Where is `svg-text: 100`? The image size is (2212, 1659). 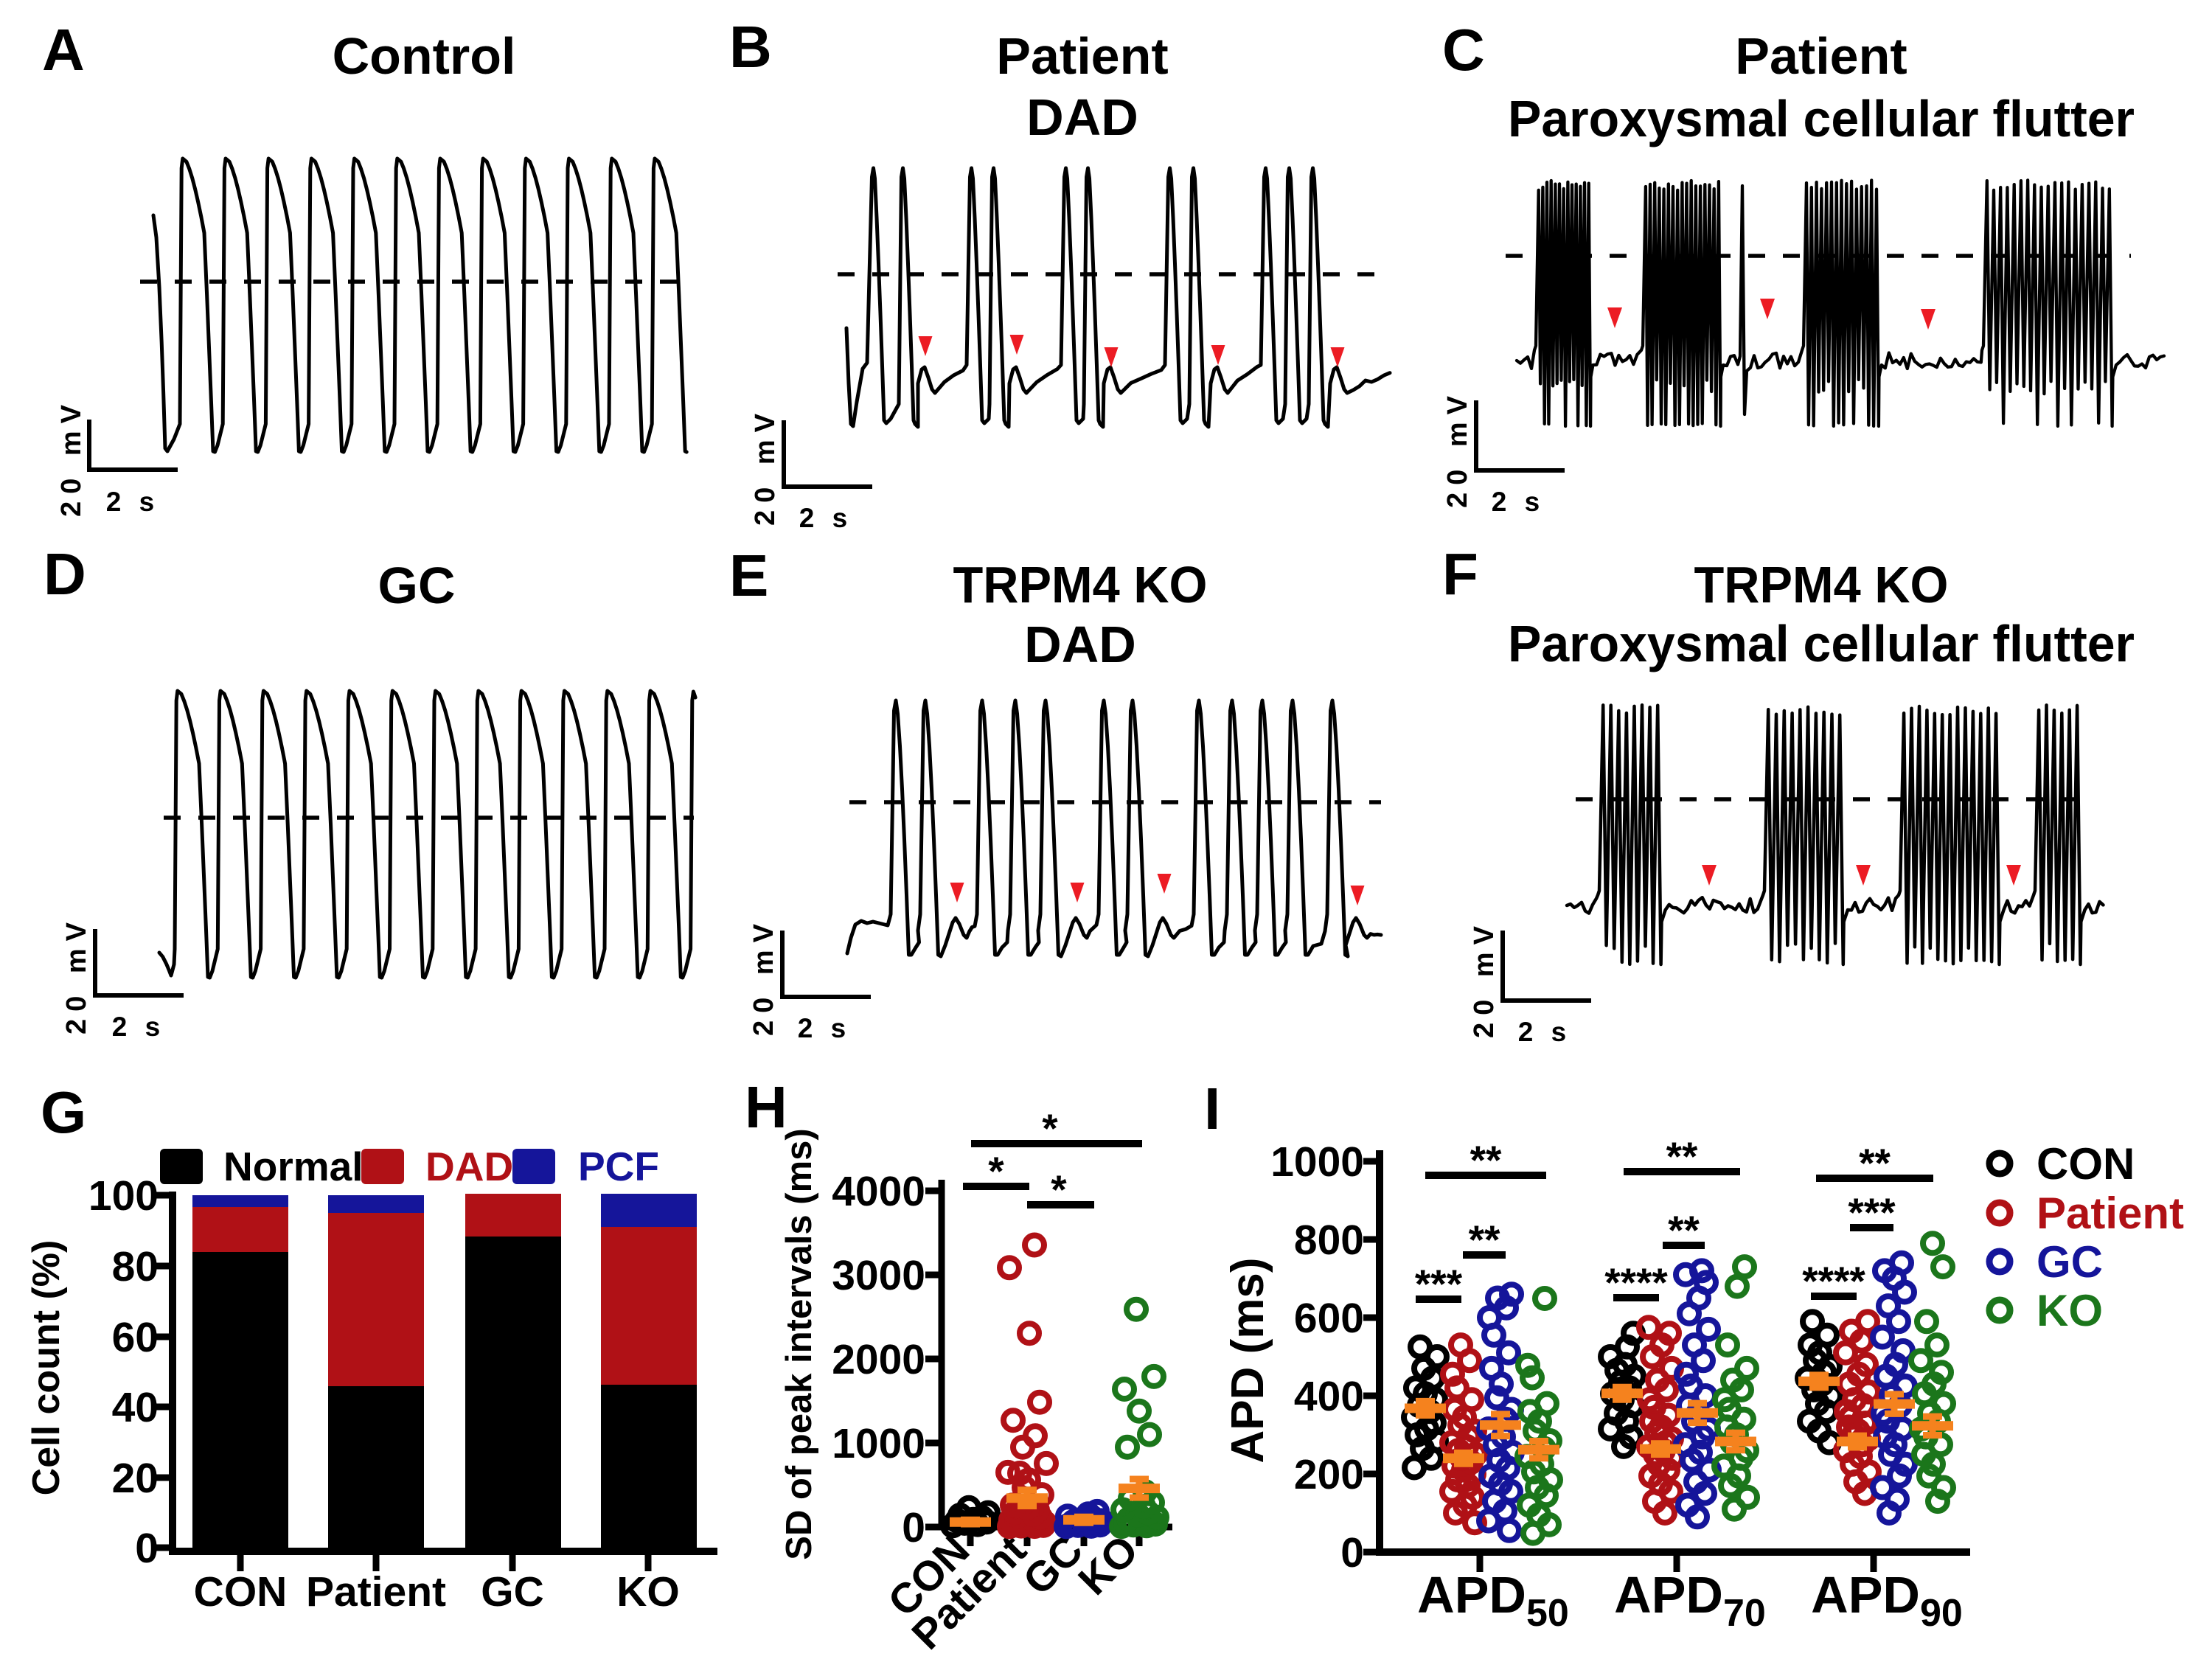
svg-text: 100 is located at coordinates (123, 1196).